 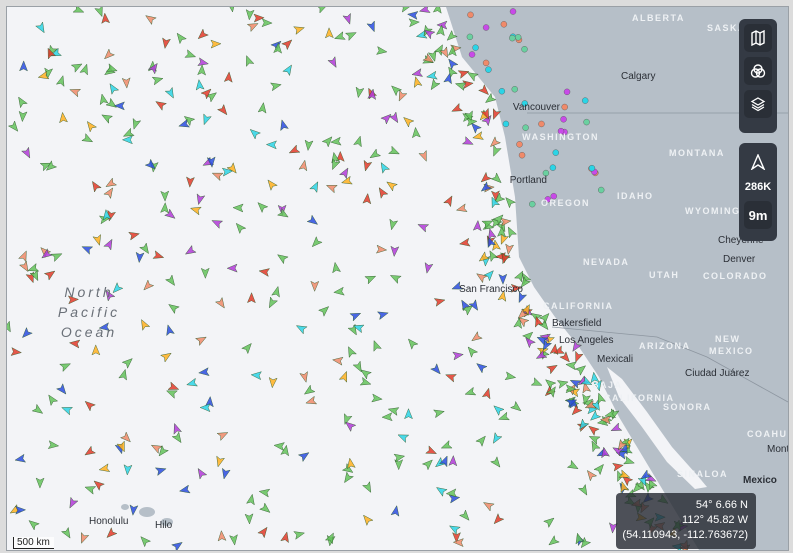 I want to click on navigate-button, so click(x=758, y=162).